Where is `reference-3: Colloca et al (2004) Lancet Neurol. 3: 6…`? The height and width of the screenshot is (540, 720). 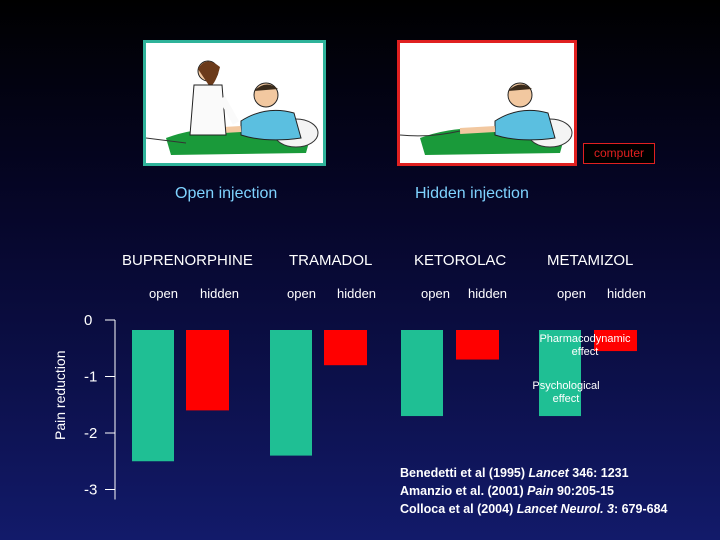 reference-3: Colloca et al (2004) Lancet Neurol. 3: 6… is located at coordinates (534, 509).